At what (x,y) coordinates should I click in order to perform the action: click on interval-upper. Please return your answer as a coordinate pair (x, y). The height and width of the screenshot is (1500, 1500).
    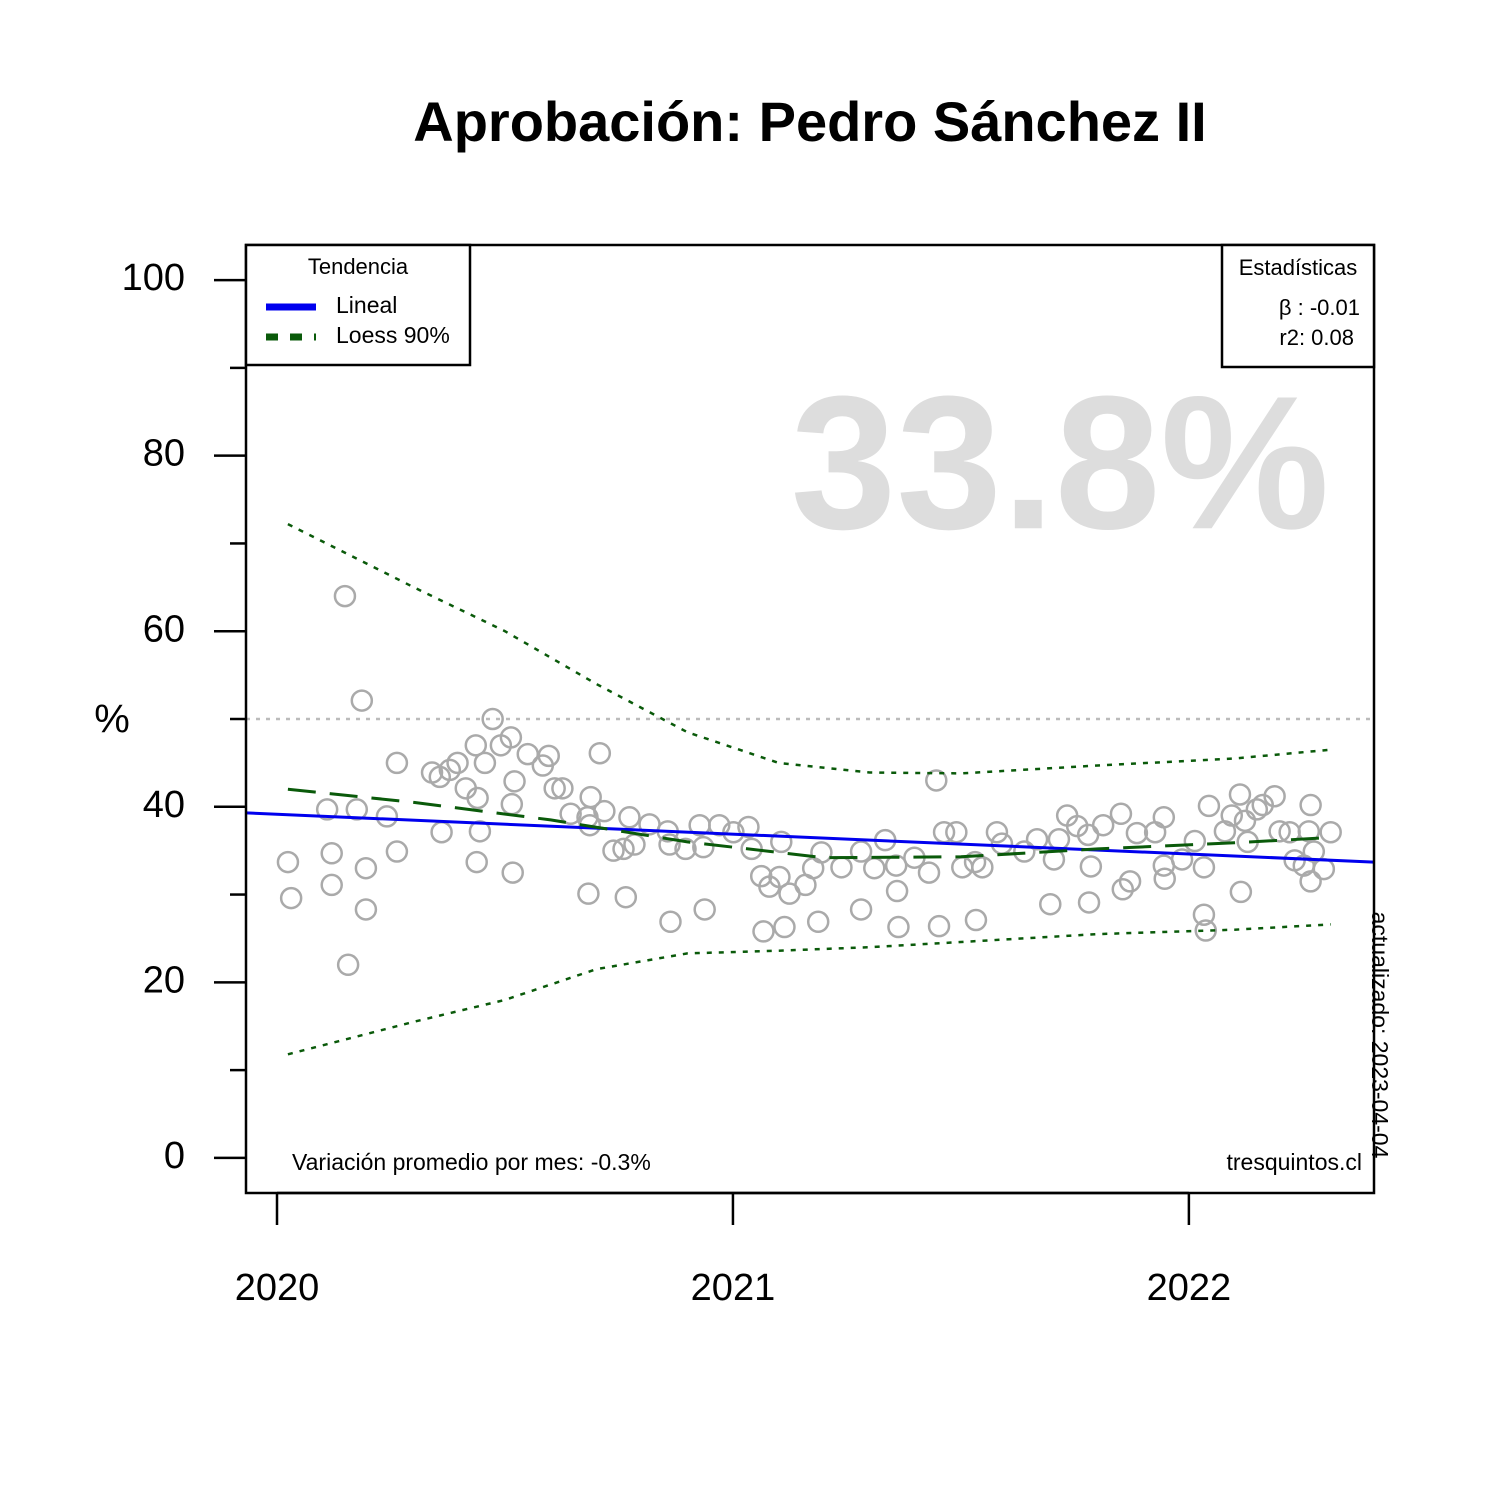
    Looking at the image, I should click on (809, 648).